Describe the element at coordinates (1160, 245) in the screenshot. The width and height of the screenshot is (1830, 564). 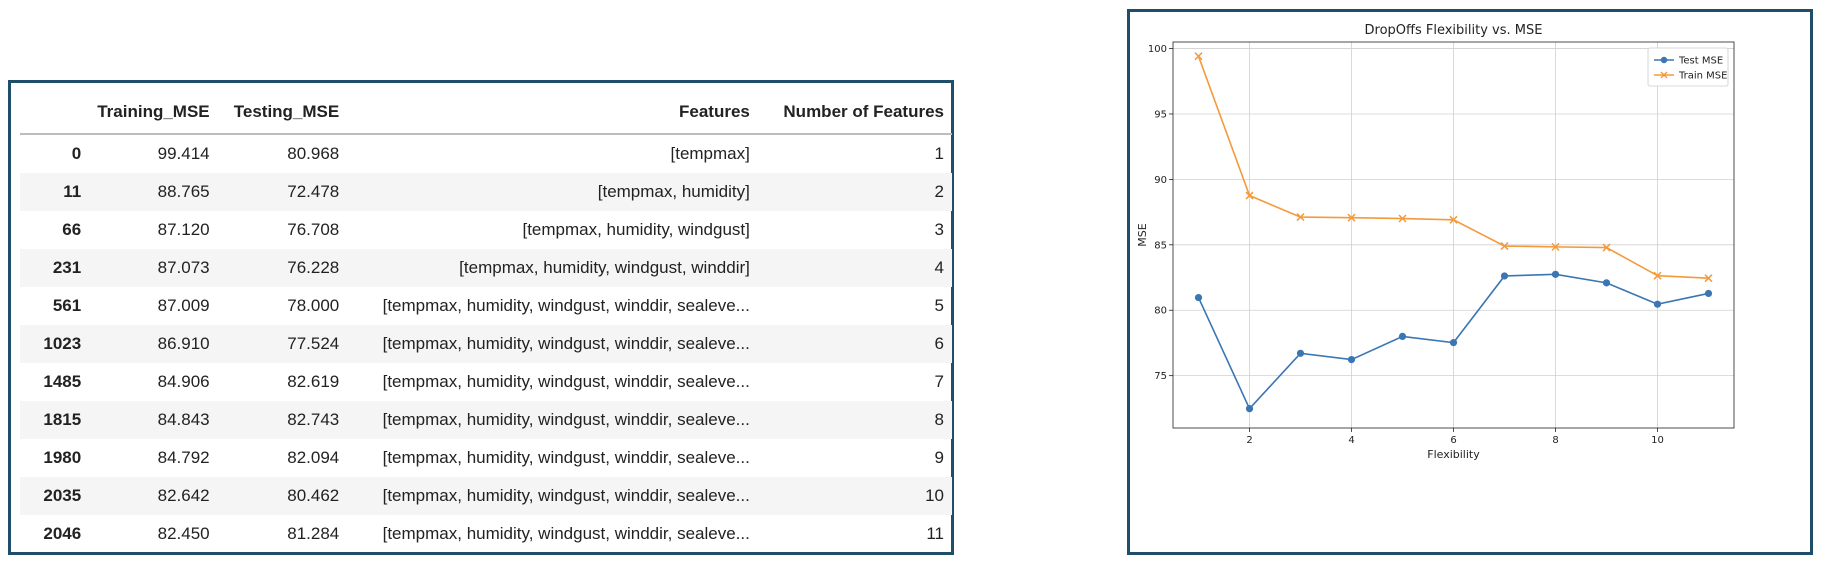
I see `y-tick-label: 85` at that location.